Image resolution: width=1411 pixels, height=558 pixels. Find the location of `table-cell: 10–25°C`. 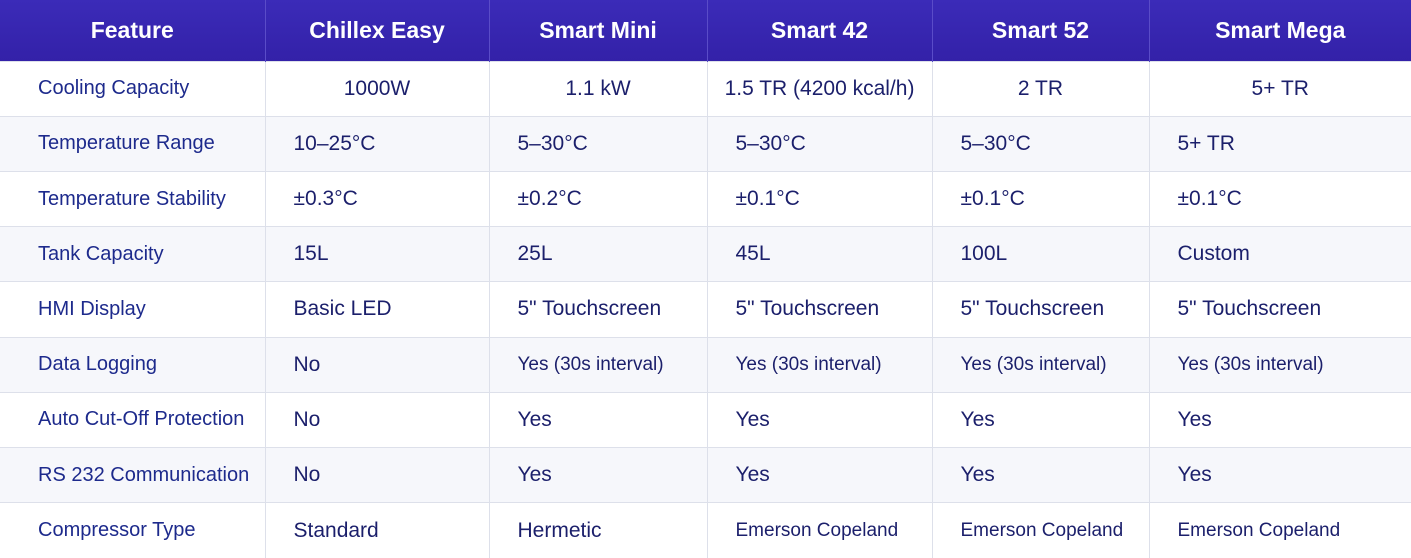

table-cell: 10–25°C is located at coordinates (377, 143).